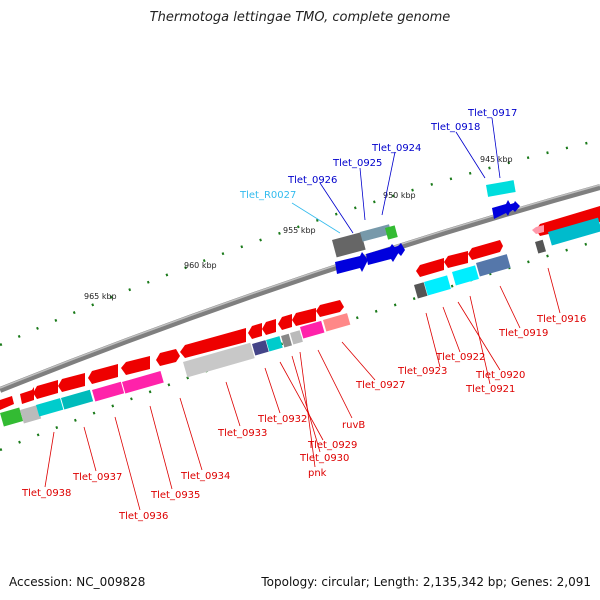  Describe the element at coordinates (200, 265) in the screenshot. I see `tick-960kbp: 960 kbp` at that location.